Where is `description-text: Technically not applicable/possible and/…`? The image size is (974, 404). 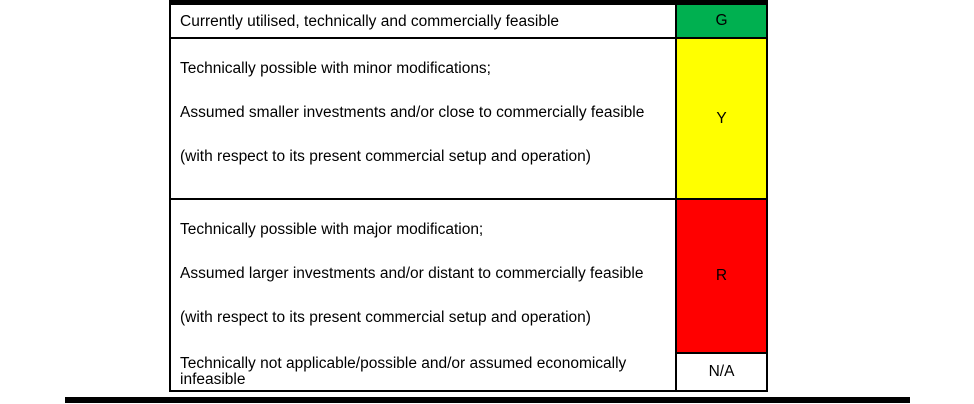
description-text: Technically not applicable/possible and/… is located at coordinates (403, 371).